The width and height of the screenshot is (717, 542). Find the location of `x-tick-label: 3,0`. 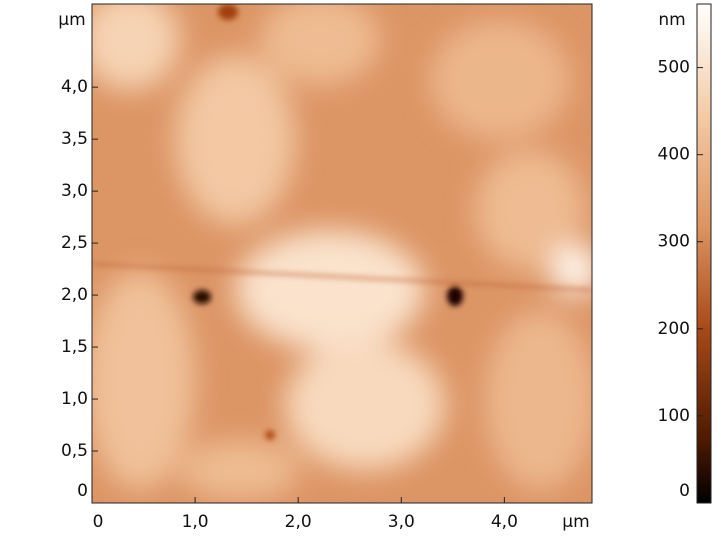

x-tick-label: 3,0 is located at coordinates (401, 522).